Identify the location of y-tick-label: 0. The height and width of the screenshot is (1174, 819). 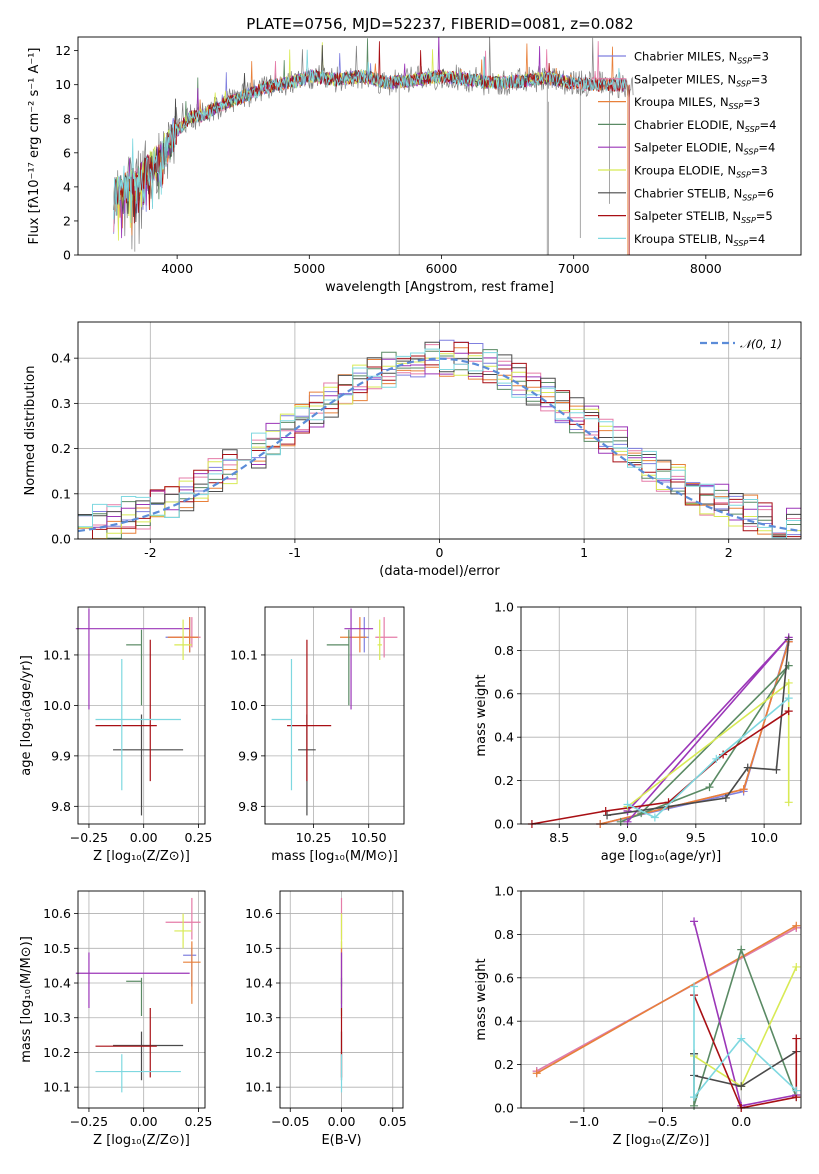
(67, 255).